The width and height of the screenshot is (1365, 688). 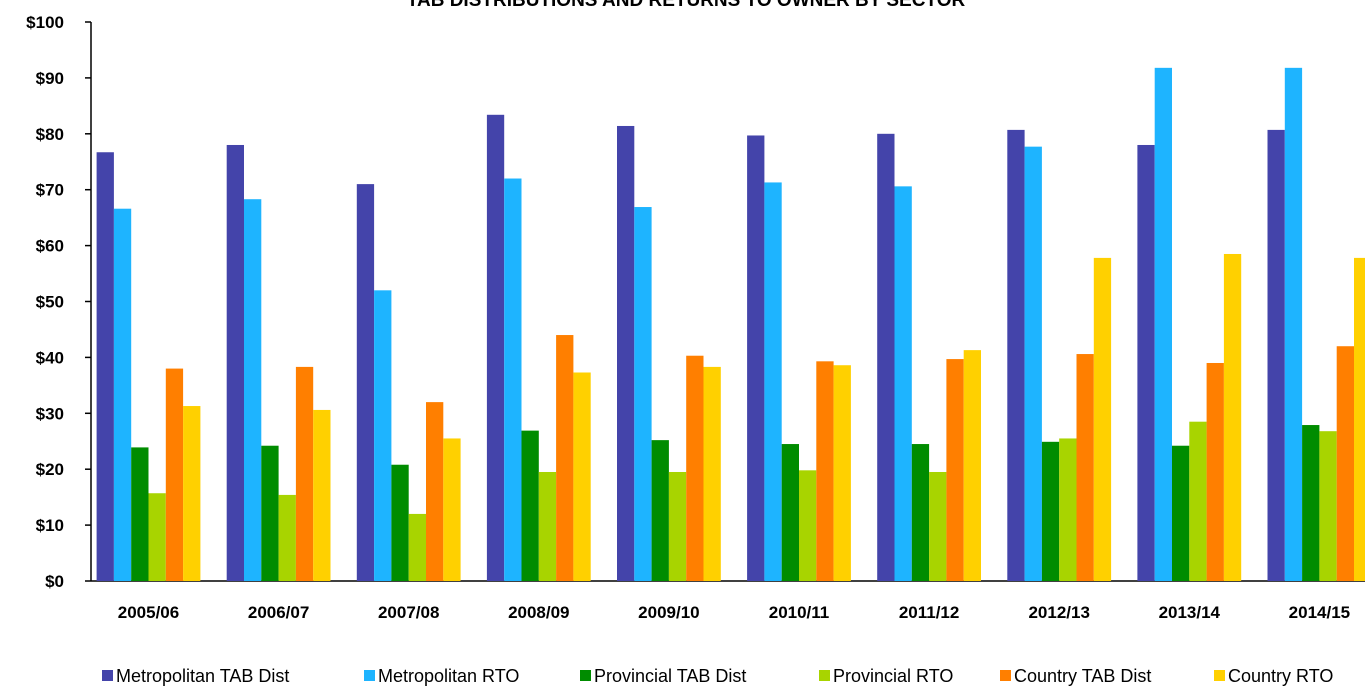 I want to click on legend-label: Provincial TAB Dist, so click(x=670, y=676).